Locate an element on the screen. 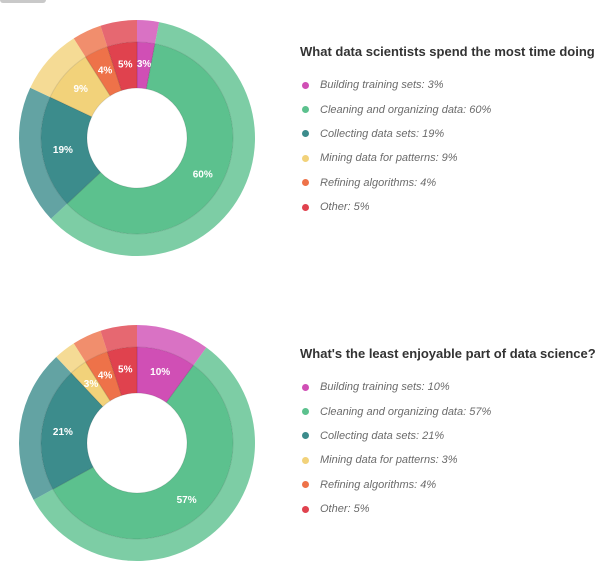 This screenshot has height=578, width=599. legend-item-collecting-data-sets: Collecting data sets: 19% is located at coordinates (447, 134).